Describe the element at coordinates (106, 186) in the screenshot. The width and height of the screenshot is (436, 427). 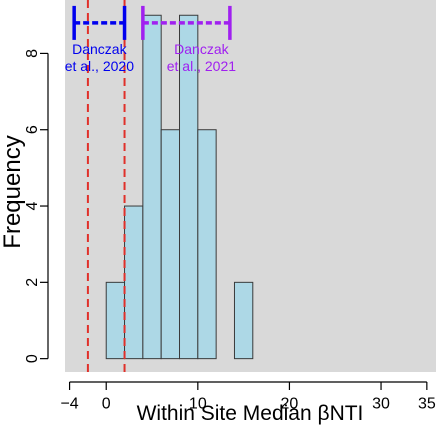
I see `reference-lines-layer` at that location.